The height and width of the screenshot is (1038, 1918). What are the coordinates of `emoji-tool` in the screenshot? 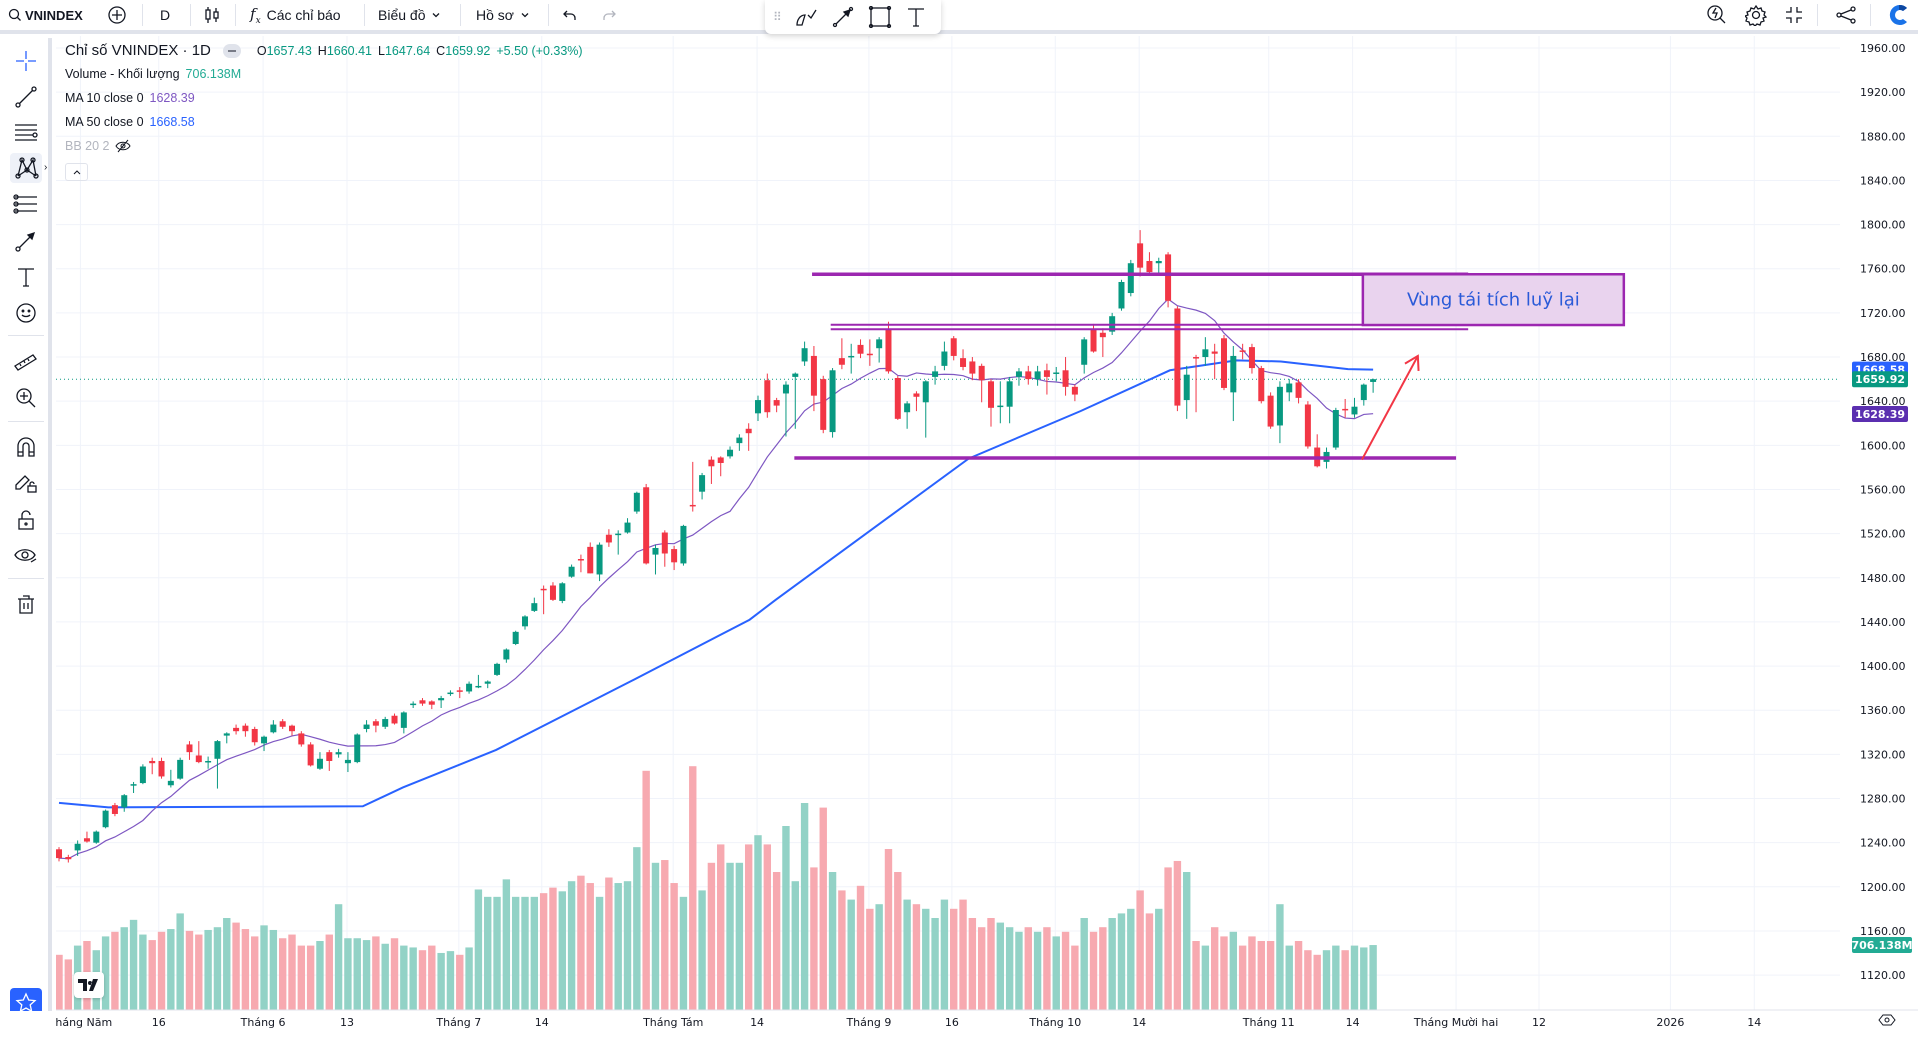 It's located at (26, 313).